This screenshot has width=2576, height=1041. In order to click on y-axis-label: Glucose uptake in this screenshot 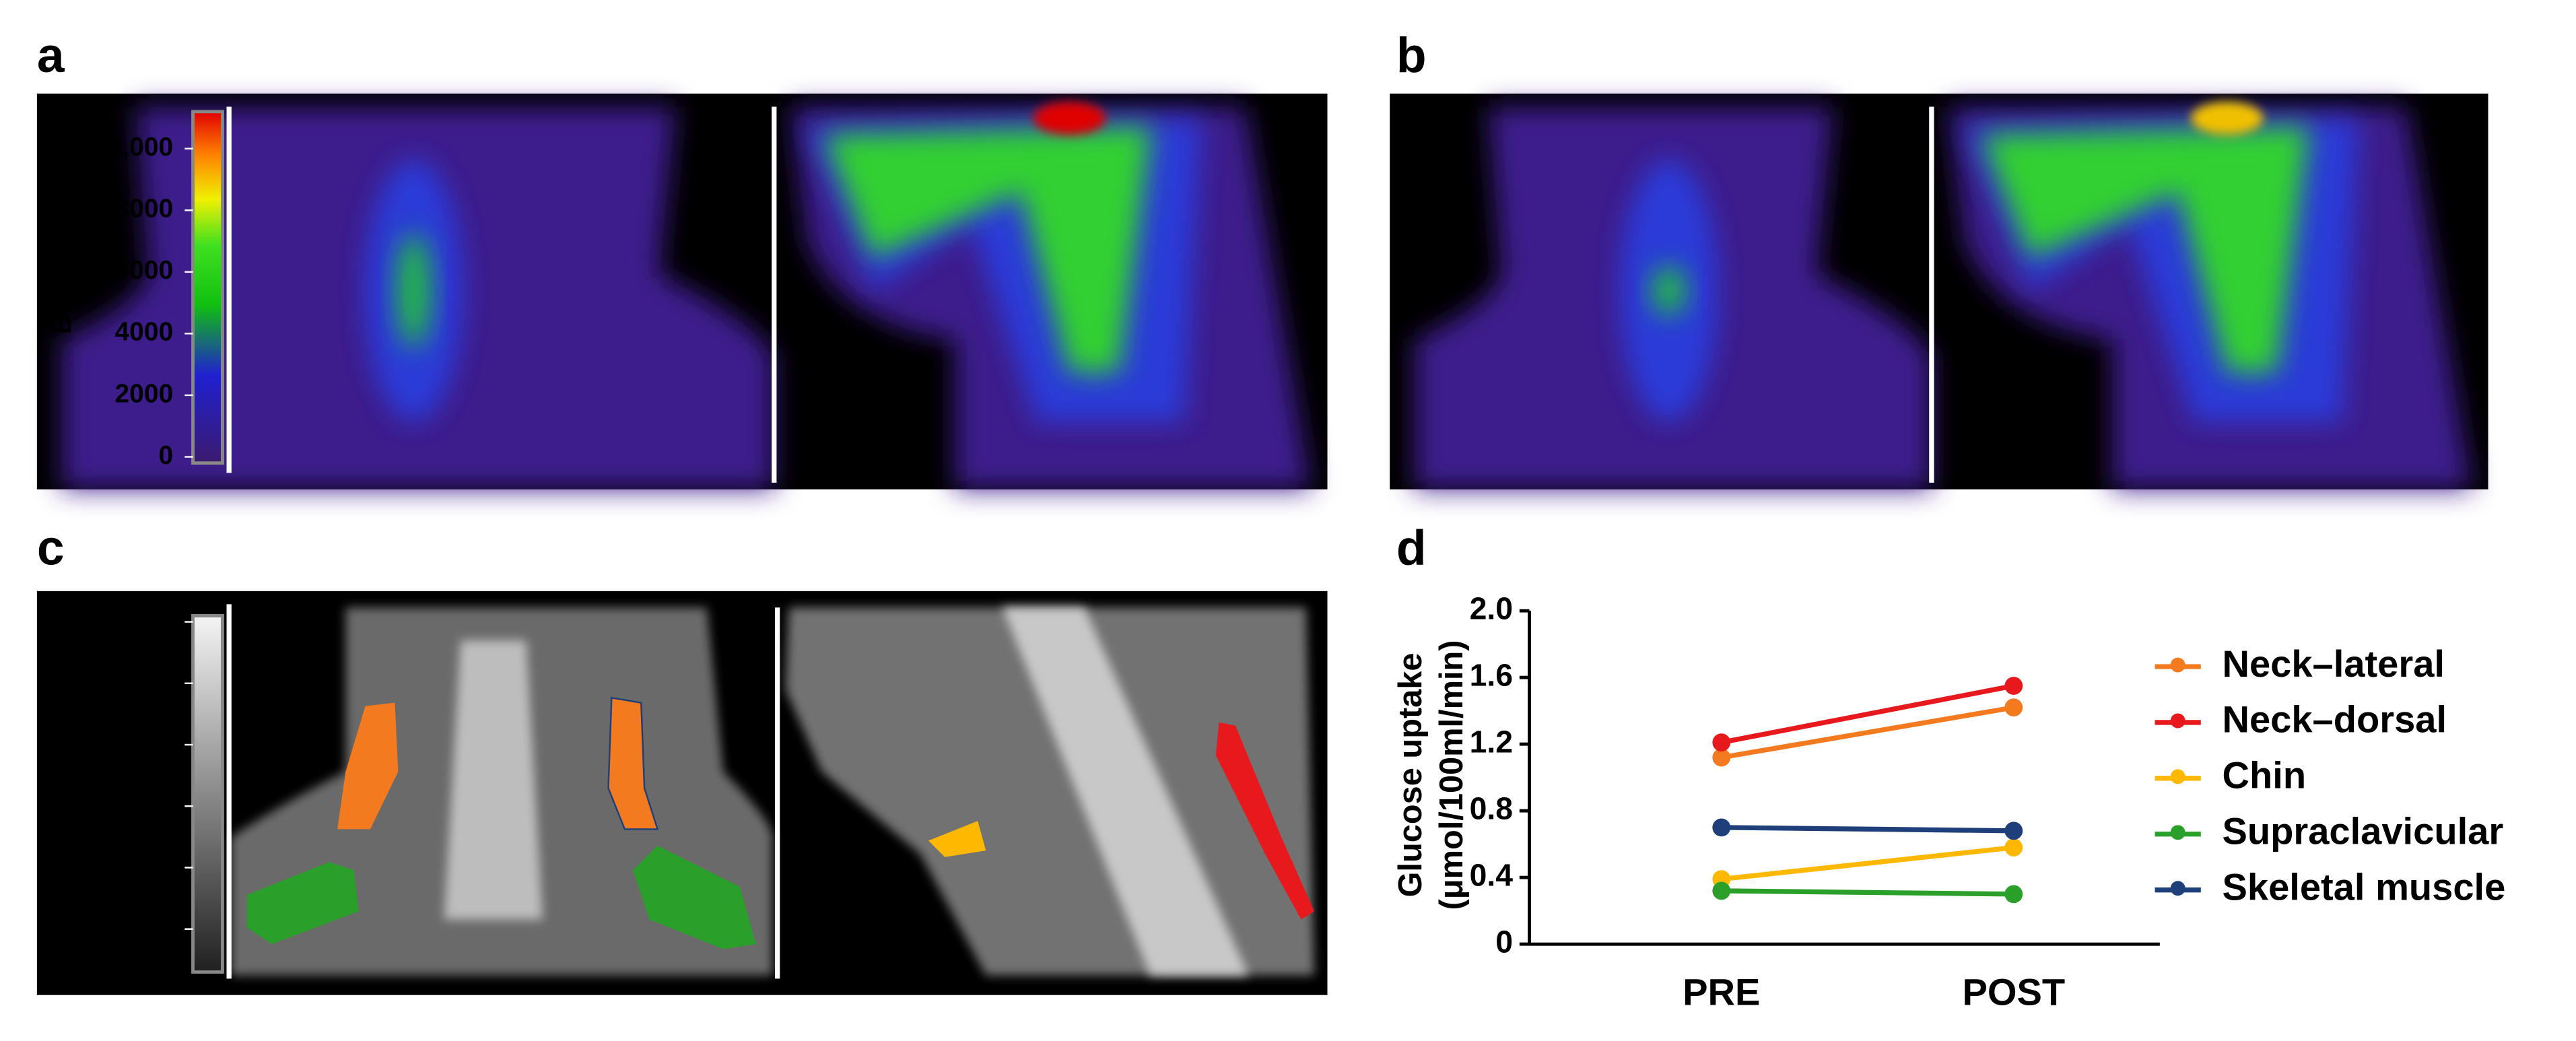, I will do `click(1410, 774)`.